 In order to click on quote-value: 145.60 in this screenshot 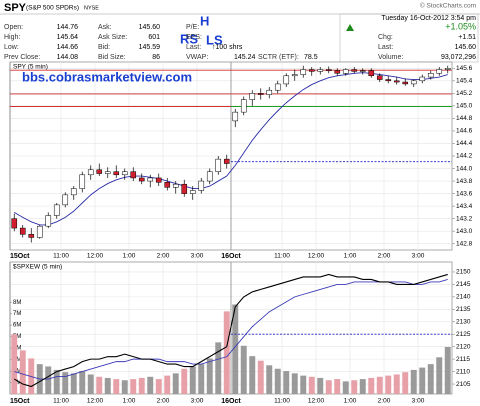, I will do `click(466, 47)`.